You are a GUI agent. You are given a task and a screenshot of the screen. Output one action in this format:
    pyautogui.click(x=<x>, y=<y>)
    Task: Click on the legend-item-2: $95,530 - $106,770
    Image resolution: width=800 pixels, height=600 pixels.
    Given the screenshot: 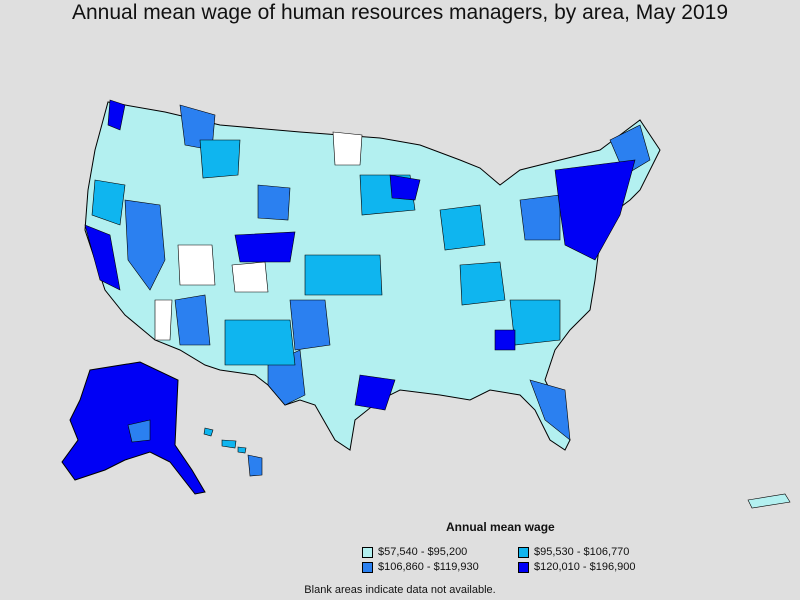 What is the action you would take?
    pyautogui.click(x=573, y=552)
    